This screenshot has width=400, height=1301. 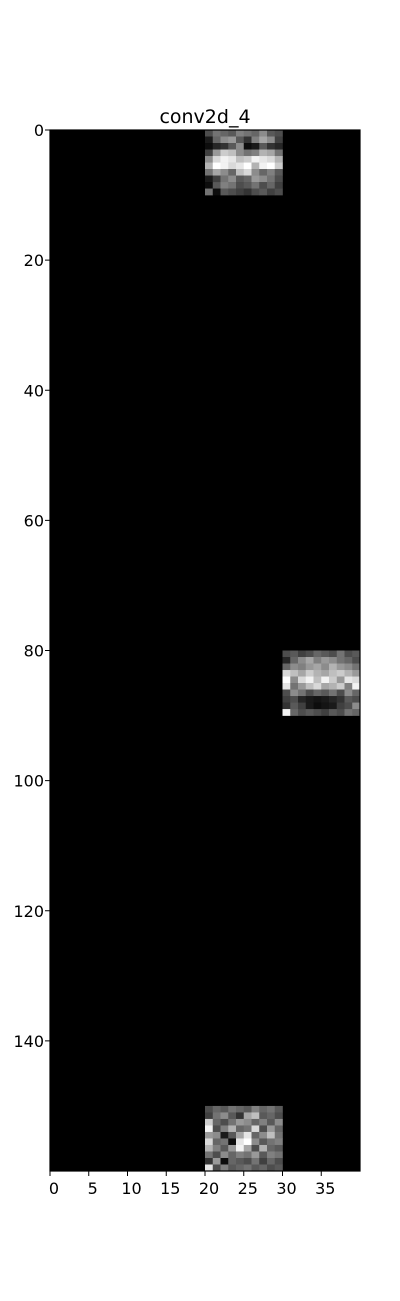 What do you see at coordinates (255, 159) in the screenshot?
I see `heatmap-cell-b0-r4-c6` at bounding box center [255, 159].